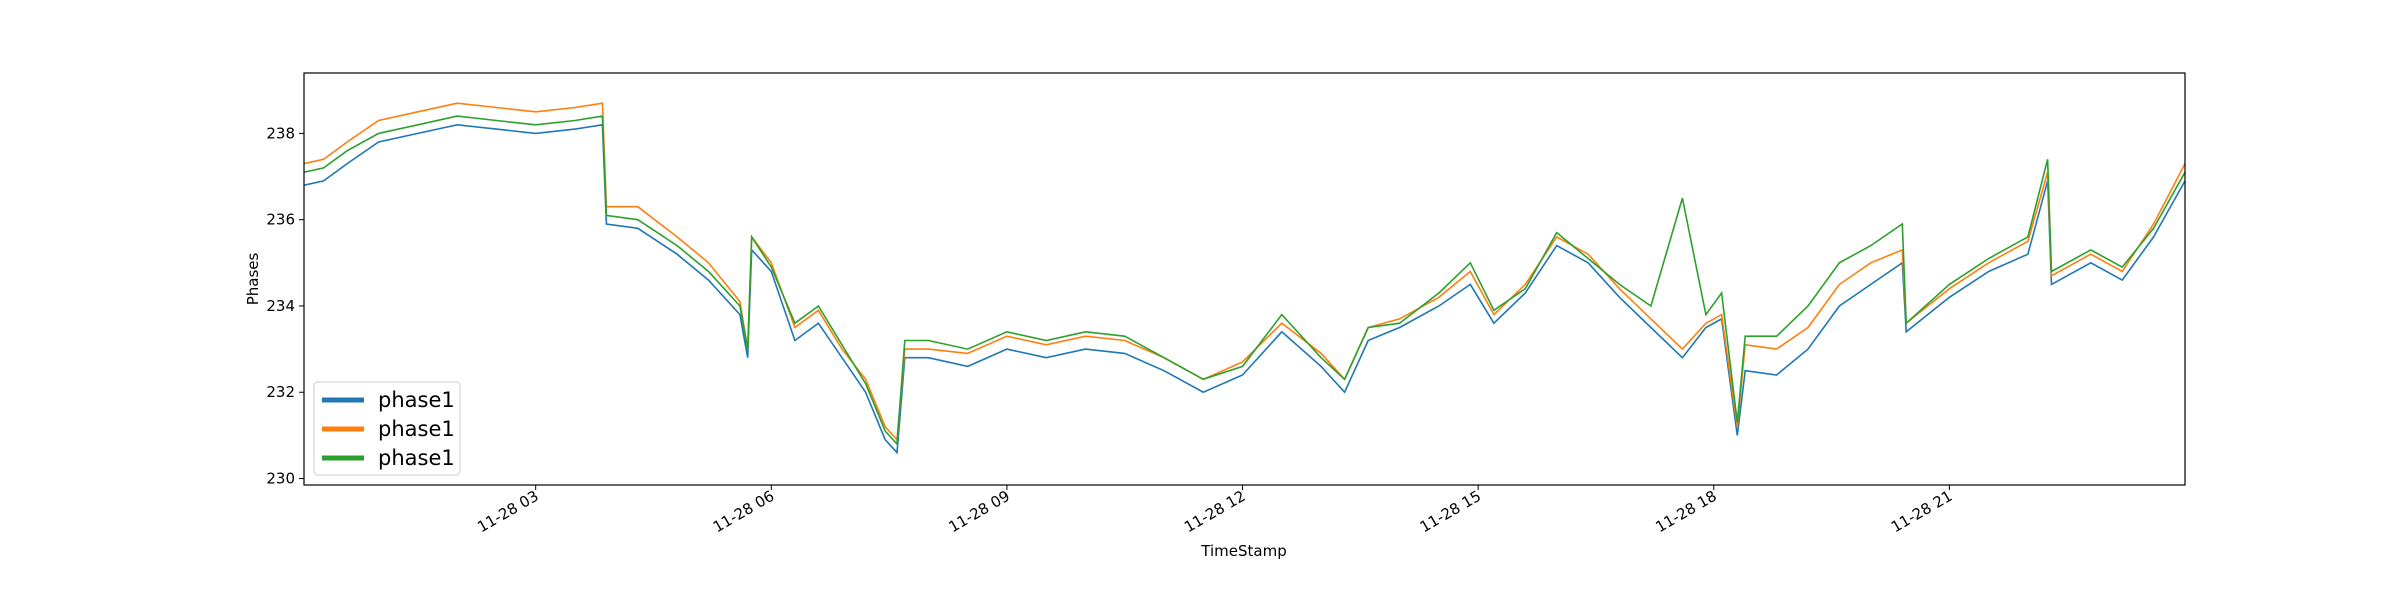  I want to click on x-axis-label: TimeStamp, so click(1243, 551).